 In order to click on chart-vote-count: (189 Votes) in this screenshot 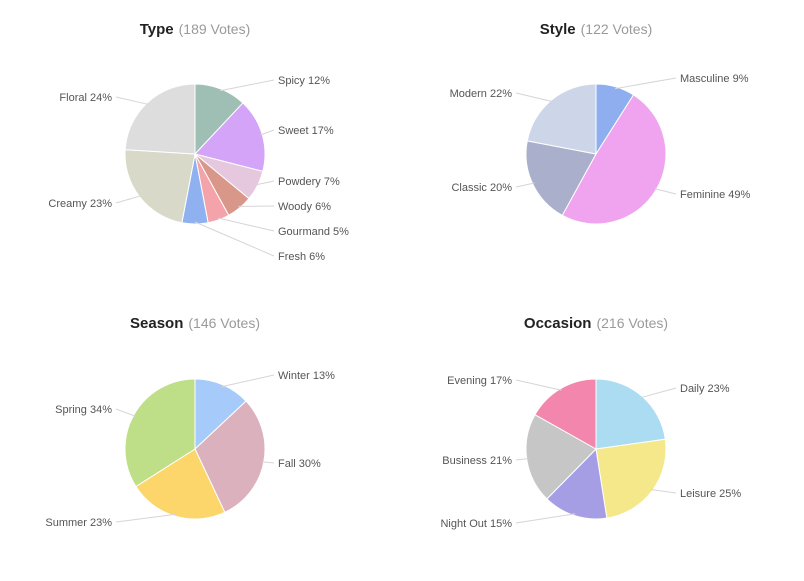, I will do `click(215, 29)`.